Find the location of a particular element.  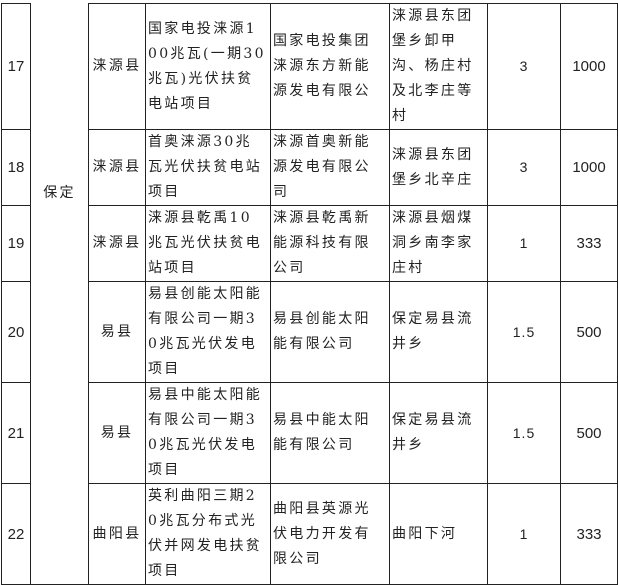

location-cell: 涞源县东团堡乡卸甲沟、杨庄村及北李庄等村 is located at coordinates (438, 66).